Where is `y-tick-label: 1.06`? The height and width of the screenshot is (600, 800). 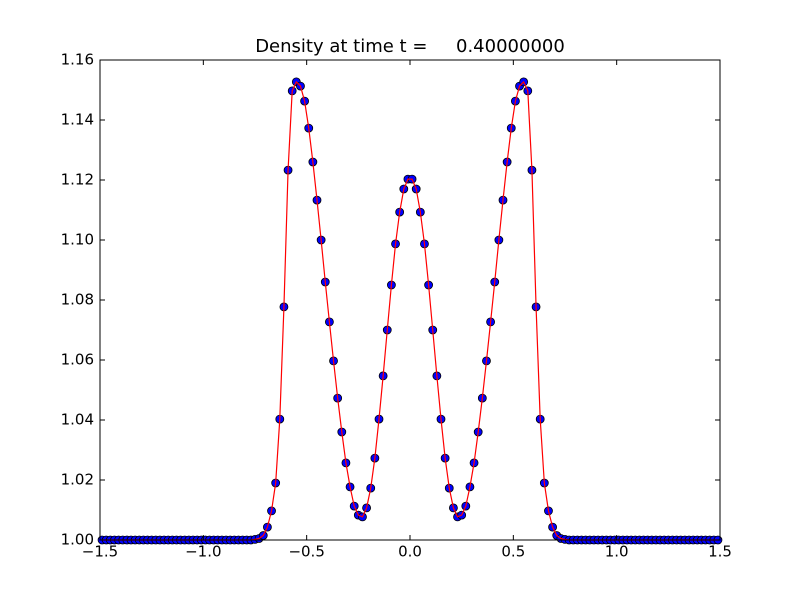 y-tick-label: 1.06 is located at coordinates (77, 360).